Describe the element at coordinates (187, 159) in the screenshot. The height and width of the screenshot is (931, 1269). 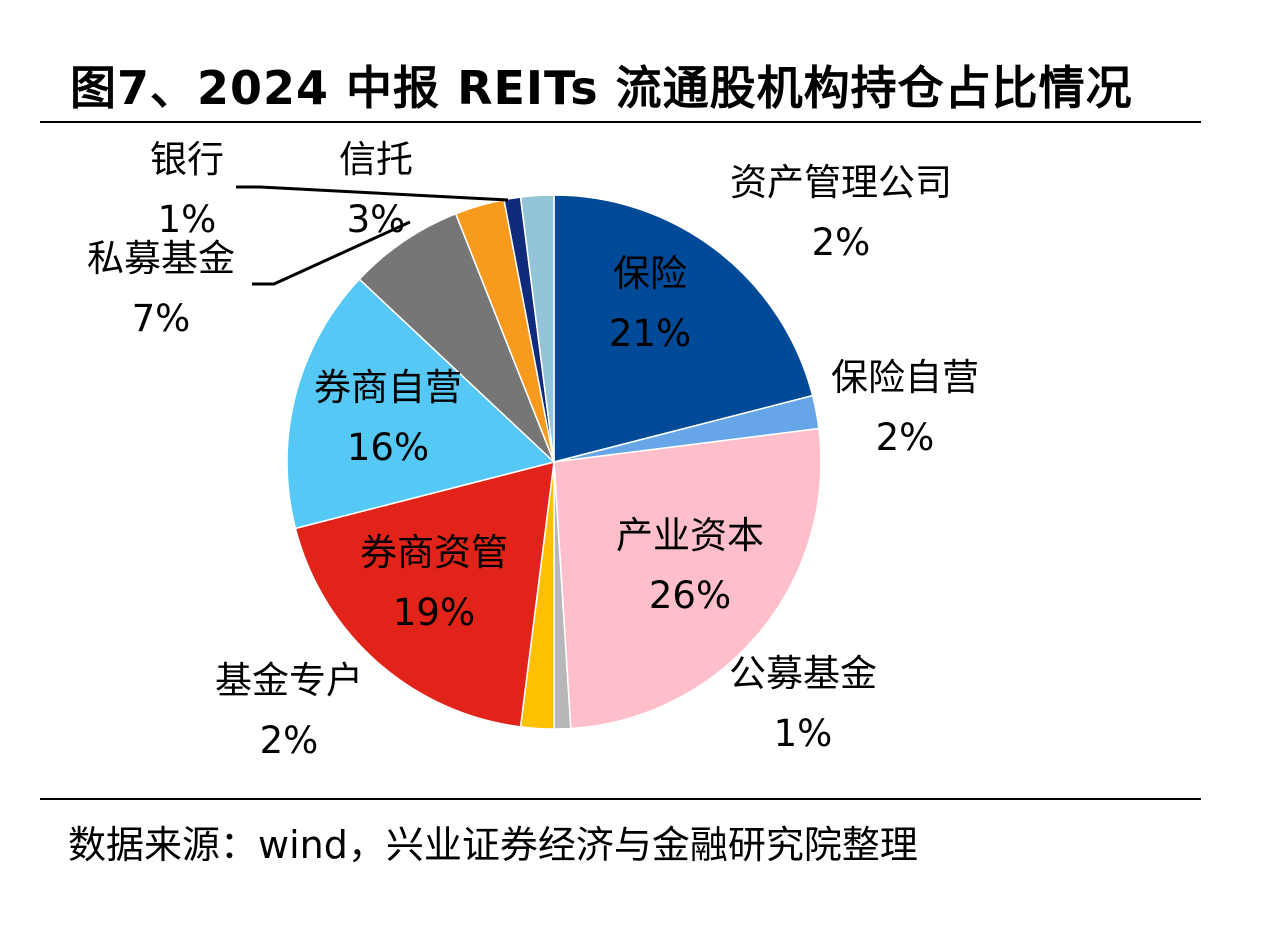
I see `slice-label-9: 银行` at that location.